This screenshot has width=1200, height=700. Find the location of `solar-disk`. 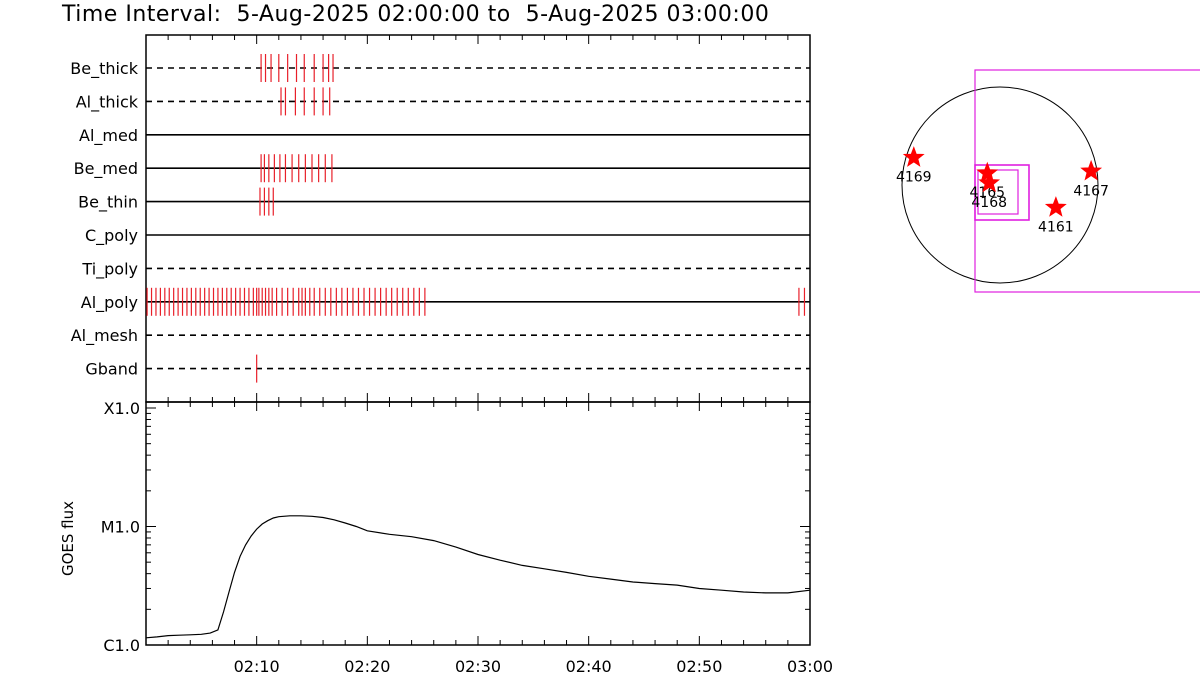

solar-disk is located at coordinates (1000, 185).